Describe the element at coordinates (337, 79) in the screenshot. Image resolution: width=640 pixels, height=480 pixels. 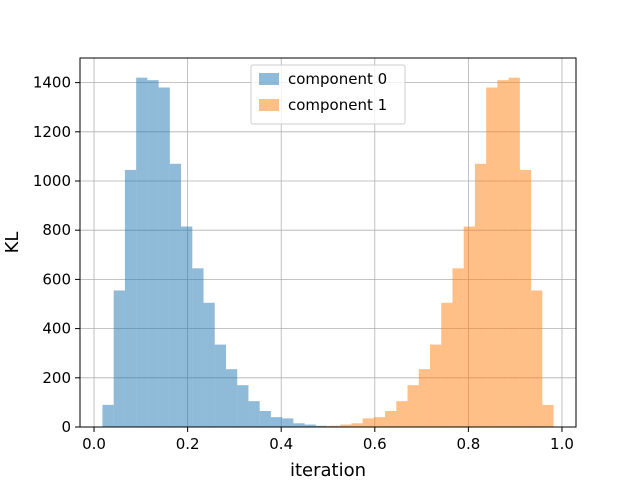
I see `legend-label-component-0: component 0` at that location.